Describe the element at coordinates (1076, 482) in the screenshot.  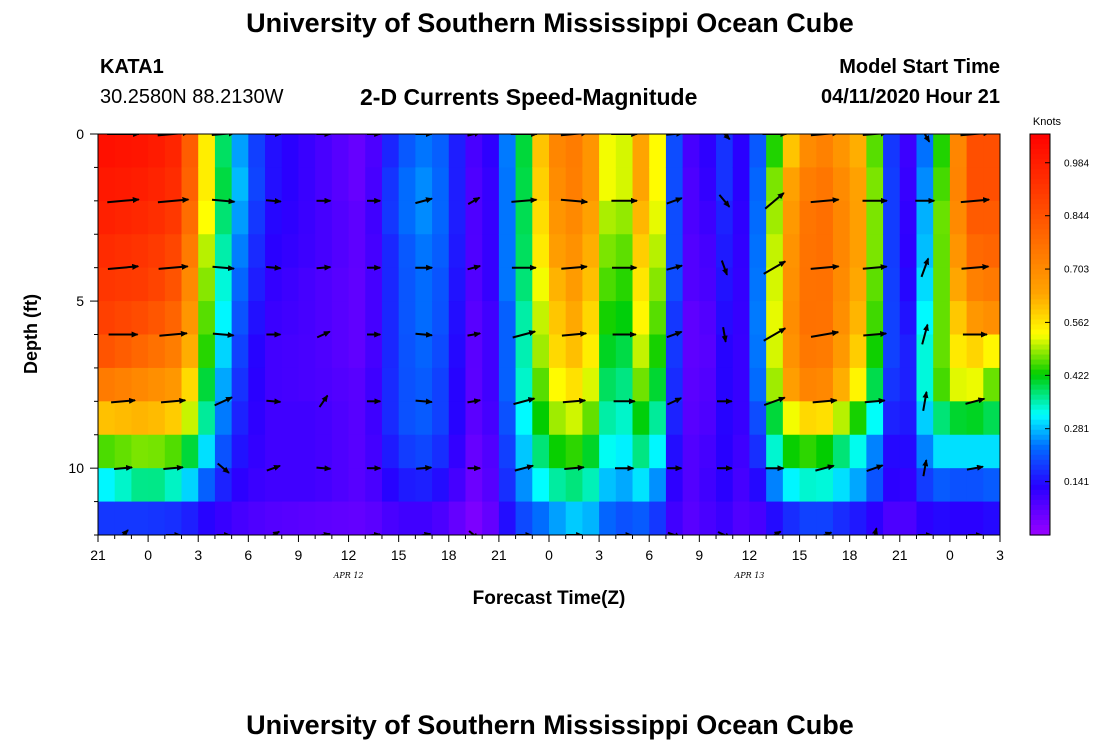
I see `colorbar-tick-label: 0.141` at that location.